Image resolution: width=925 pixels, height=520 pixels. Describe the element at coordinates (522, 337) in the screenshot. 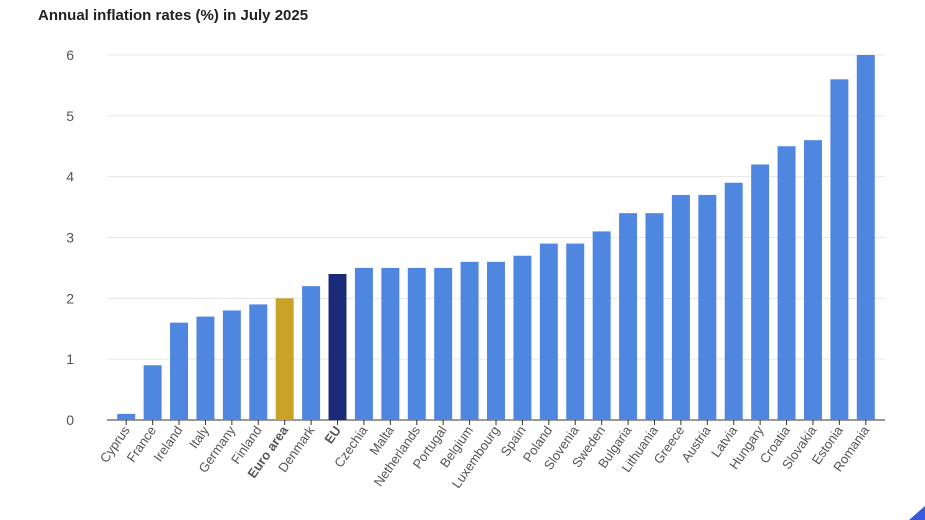

I see `bar-spain` at that location.